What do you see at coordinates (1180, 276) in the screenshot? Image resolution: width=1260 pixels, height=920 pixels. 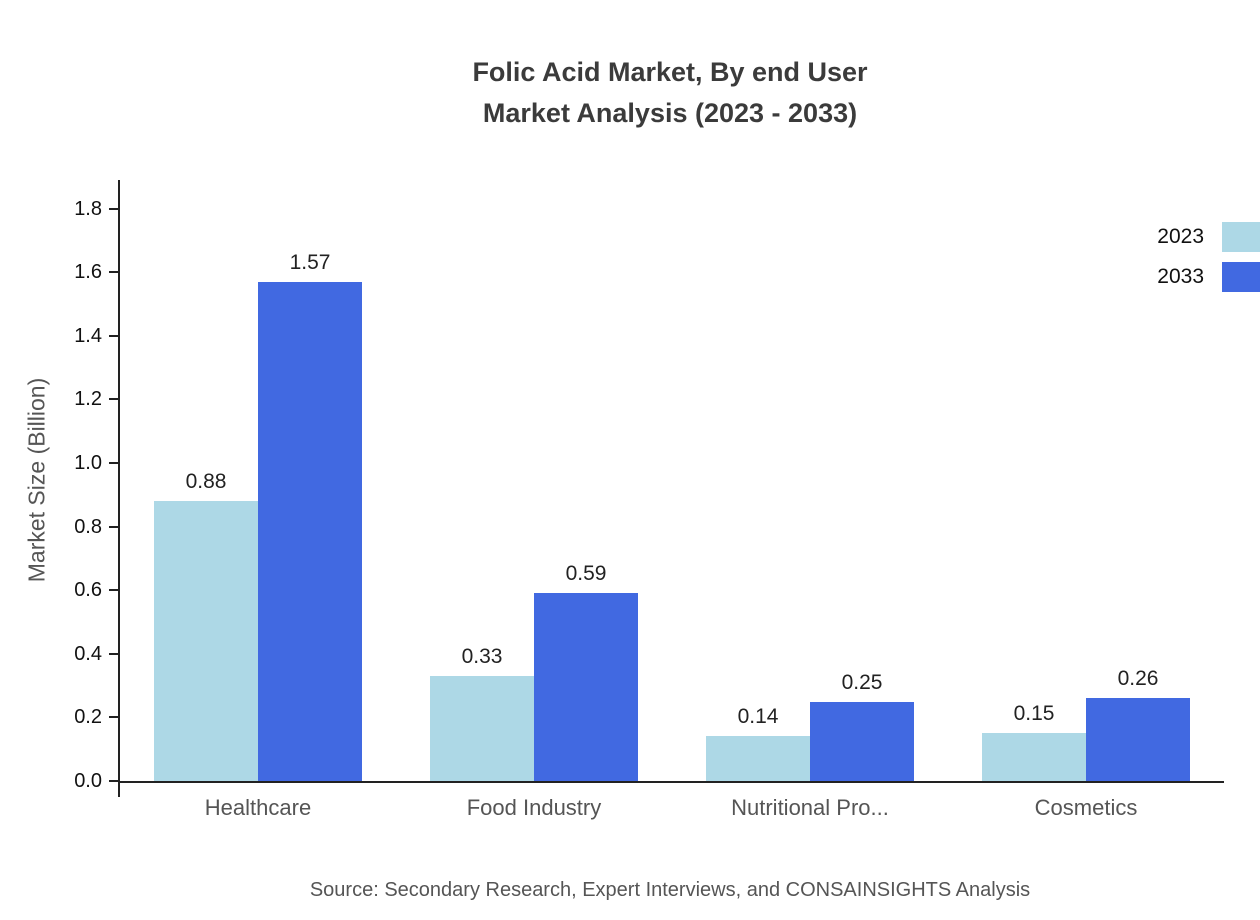 I see `legend-label-2033: 2033` at bounding box center [1180, 276].